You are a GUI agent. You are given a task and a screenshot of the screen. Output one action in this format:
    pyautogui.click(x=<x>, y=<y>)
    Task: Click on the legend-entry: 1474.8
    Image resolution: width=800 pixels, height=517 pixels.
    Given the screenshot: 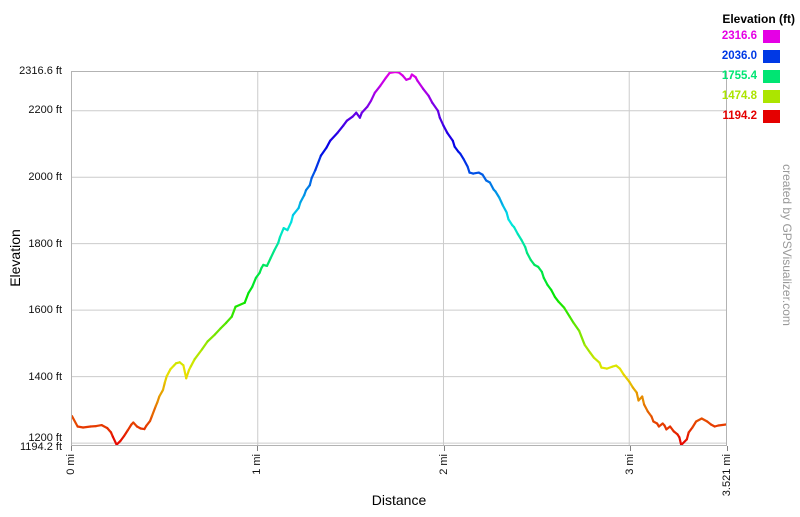 What is the action you would take?
    pyautogui.click(x=740, y=96)
    